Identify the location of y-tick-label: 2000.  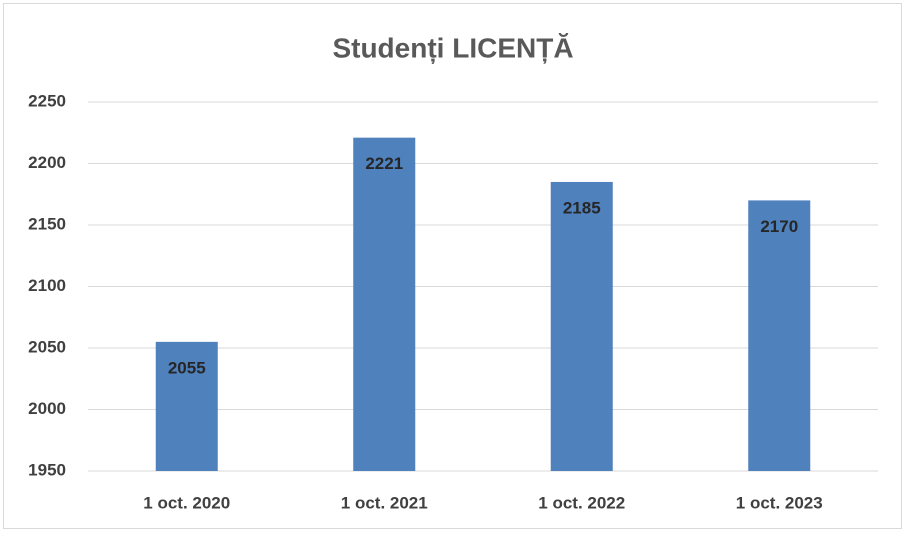
(47, 408).